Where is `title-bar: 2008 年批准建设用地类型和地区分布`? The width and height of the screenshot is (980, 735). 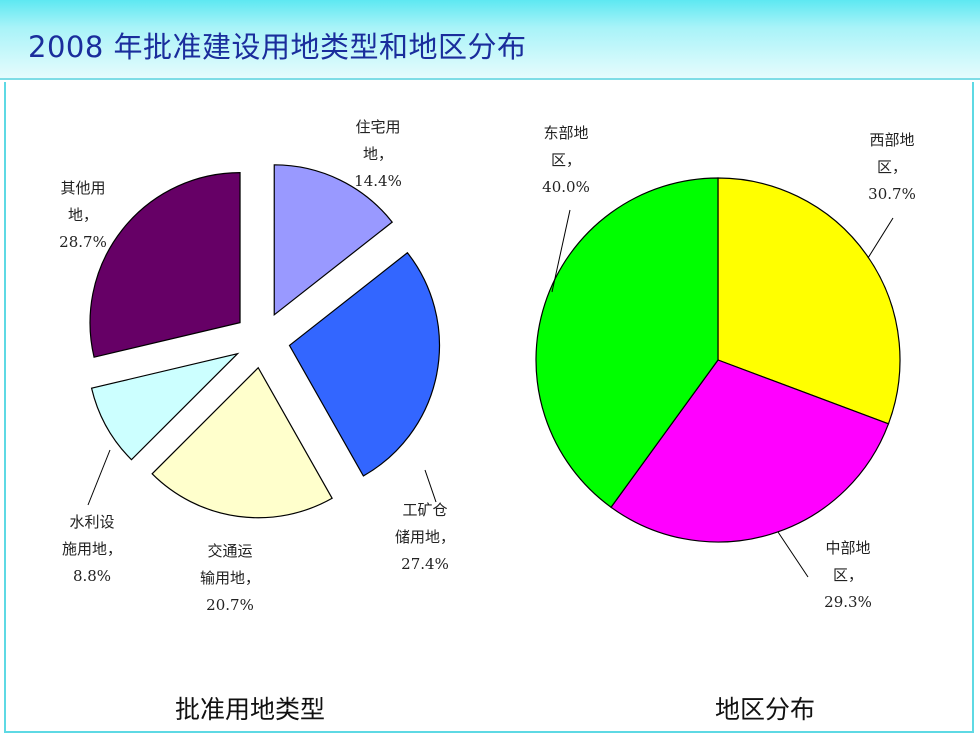
title-bar: 2008 年批准建设用地类型和地区分布 is located at coordinates (490, 40).